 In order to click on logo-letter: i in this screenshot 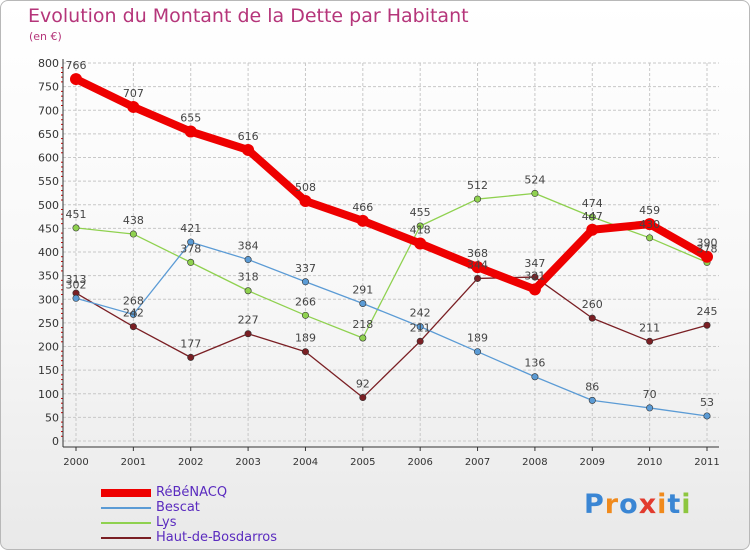, I will do `click(686, 504)`.